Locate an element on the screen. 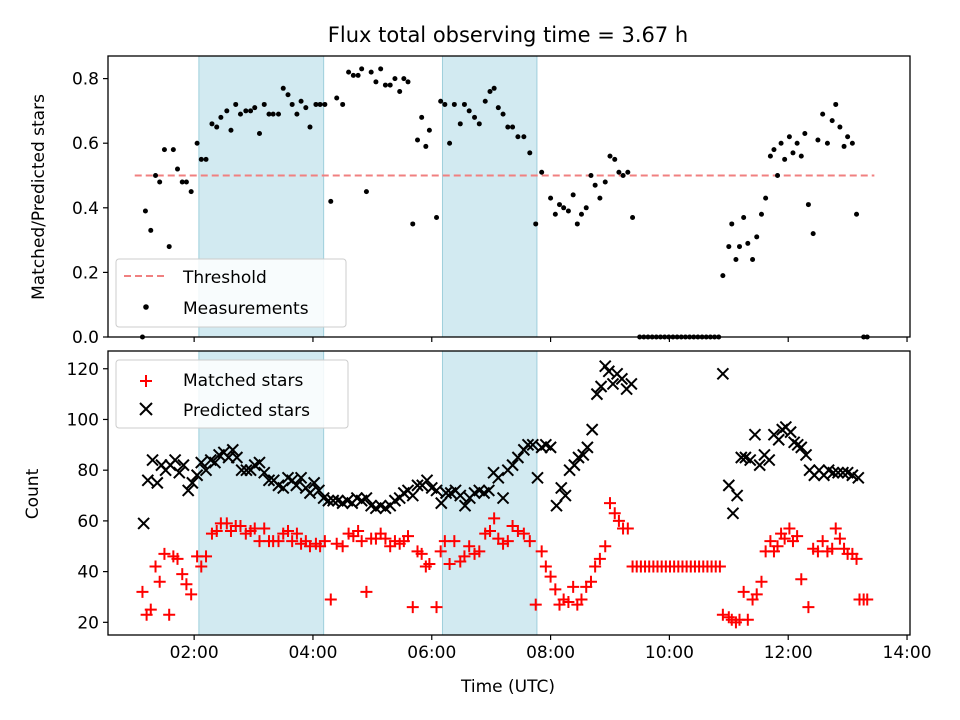 The width and height of the screenshot is (960, 720). x-tick-label: 14:00 is located at coordinates (907, 653).